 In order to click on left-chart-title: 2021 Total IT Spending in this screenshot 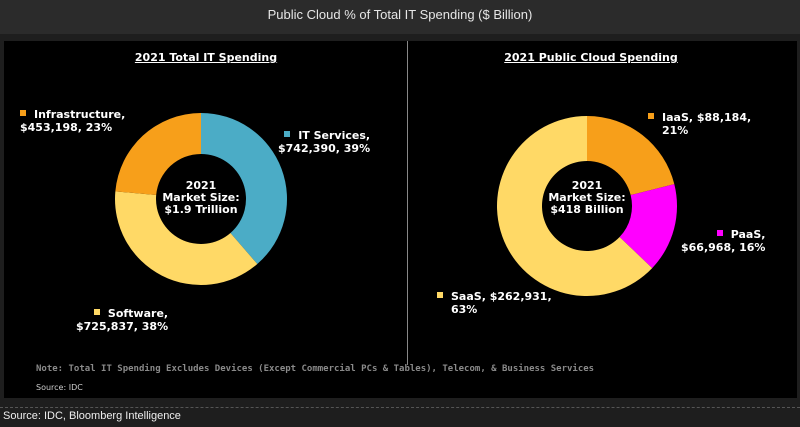, I will do `click(206, 57)`.